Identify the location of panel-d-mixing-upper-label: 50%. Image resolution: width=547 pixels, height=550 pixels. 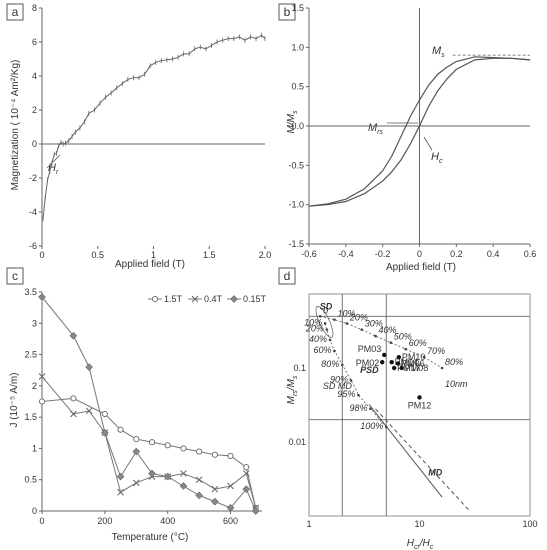
(403, 337).